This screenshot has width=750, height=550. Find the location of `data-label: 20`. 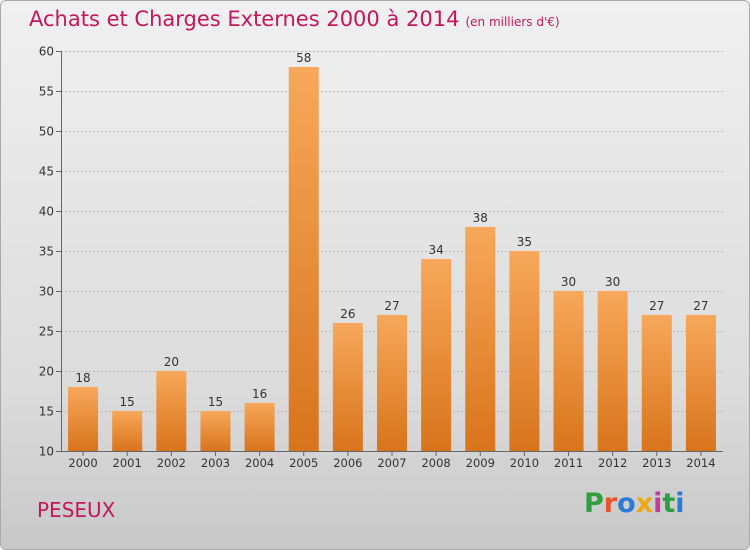

data-label: 20 is located at coordinates (171, 362).